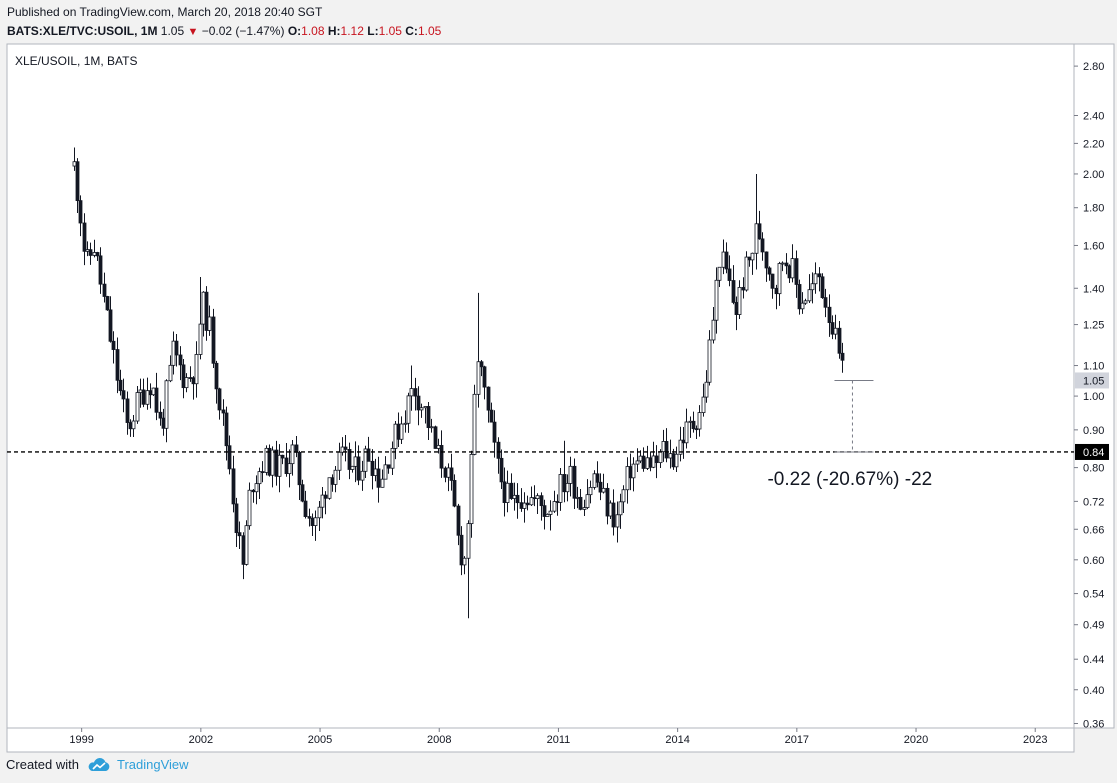  Describe the element at coordinates (1093, 561) in the screenshot. I see `y-tick-label: 0.60` at that location.